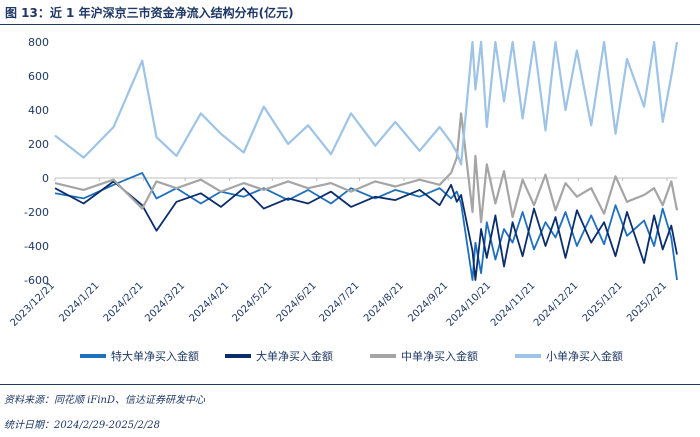  Describe the element at coordinates (38, 110) in the screenshot. I see `y-tick-label: 400` at that location.